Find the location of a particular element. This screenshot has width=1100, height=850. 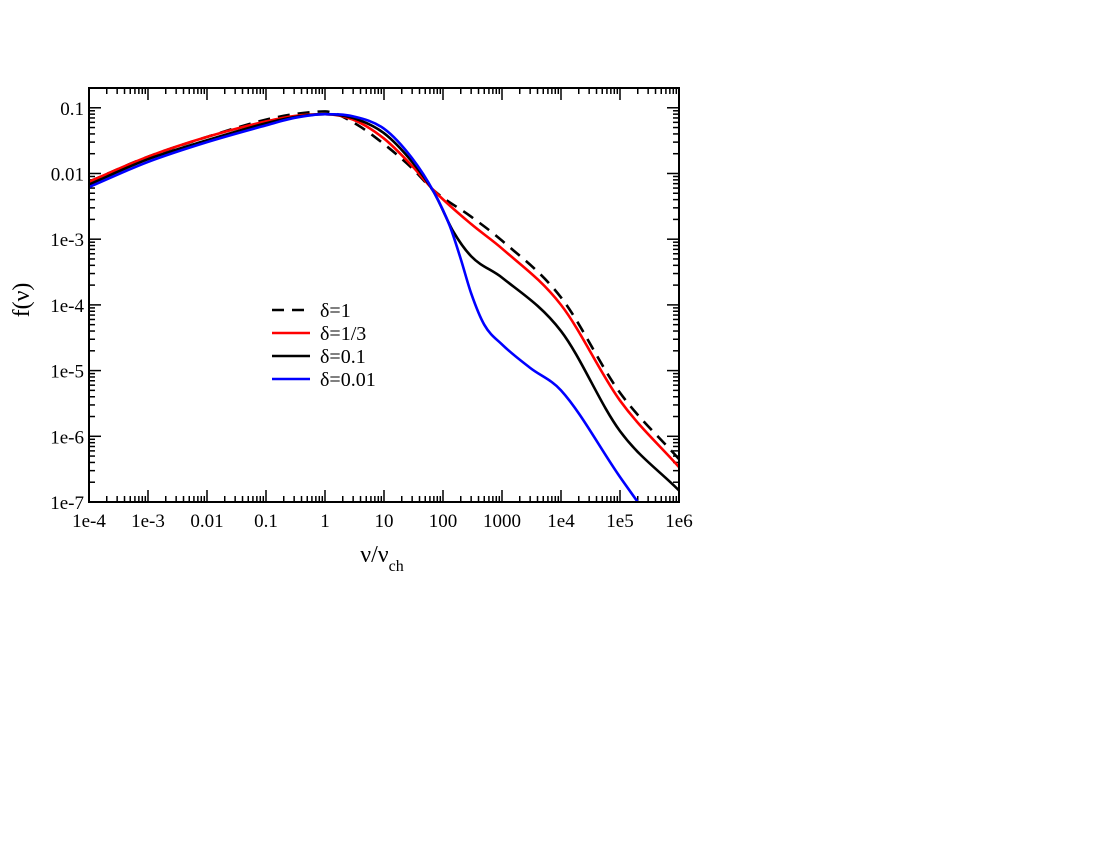

y-tick-labels: 0.1 0.01 1e-3 1e-4 1e-5 1e-6 1e-7 is located at coordinates (67, 306).